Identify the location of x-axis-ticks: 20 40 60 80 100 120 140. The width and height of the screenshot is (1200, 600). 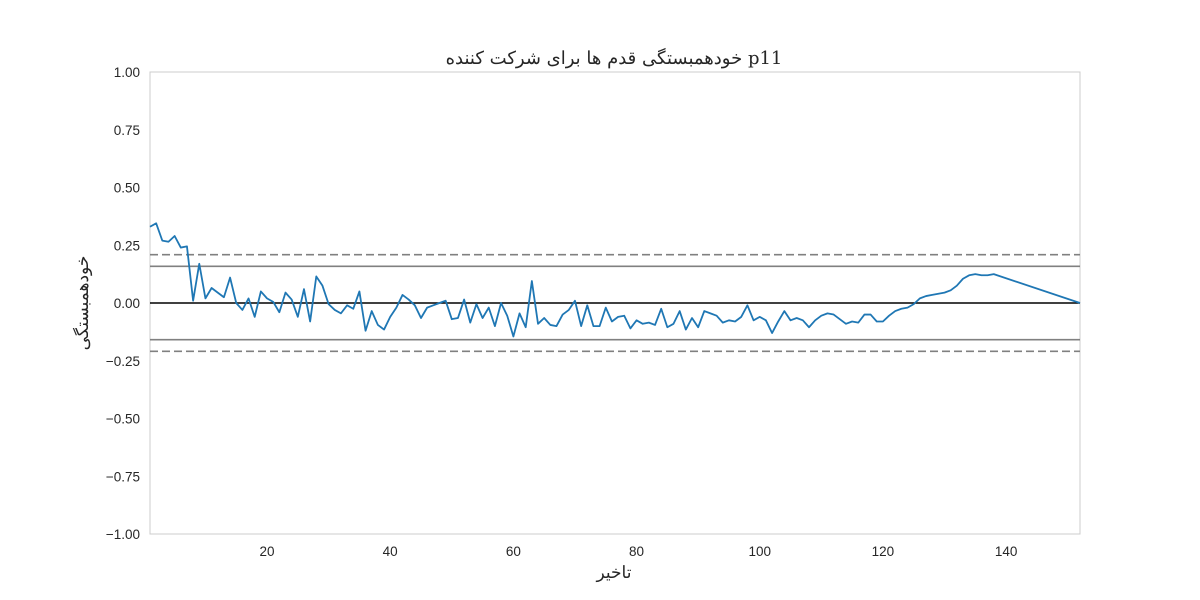
(639, 551).